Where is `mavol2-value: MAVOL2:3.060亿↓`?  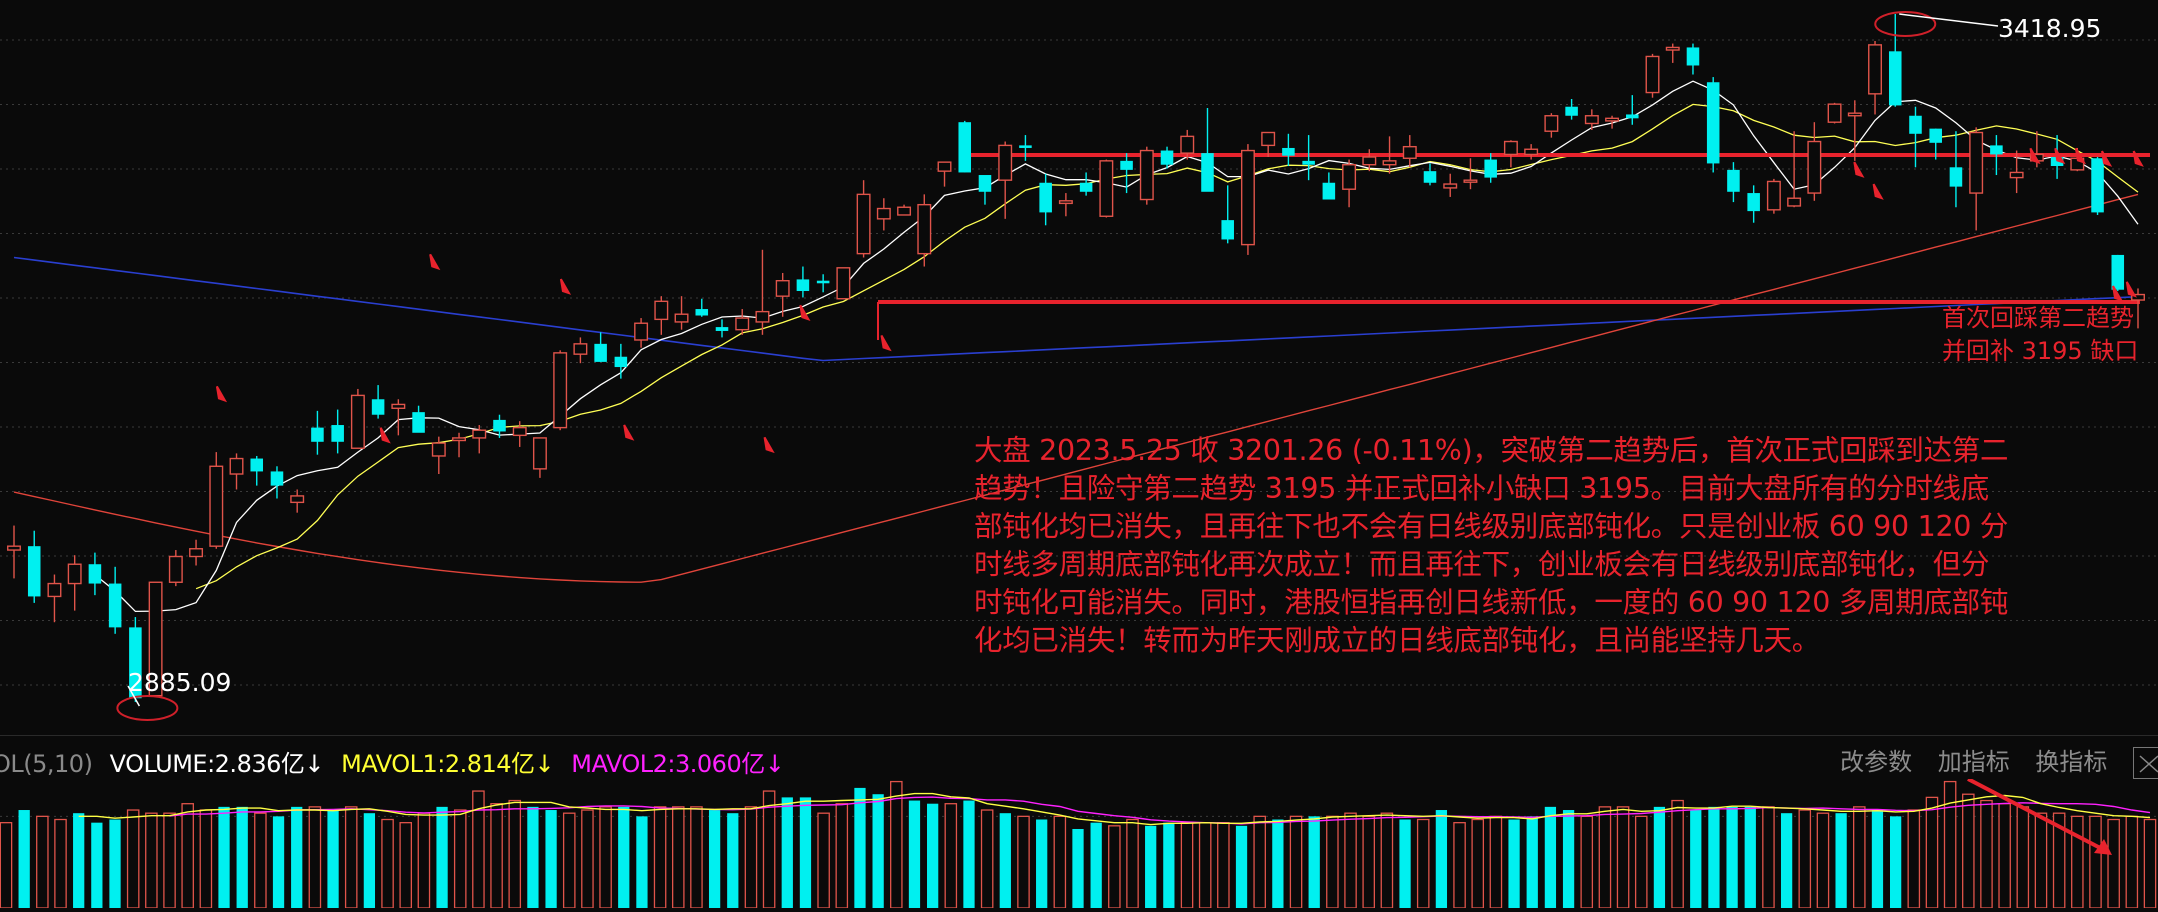 mavol2-value: MAVOL2:3.060亿↓ is located at coordinates (678, 764).